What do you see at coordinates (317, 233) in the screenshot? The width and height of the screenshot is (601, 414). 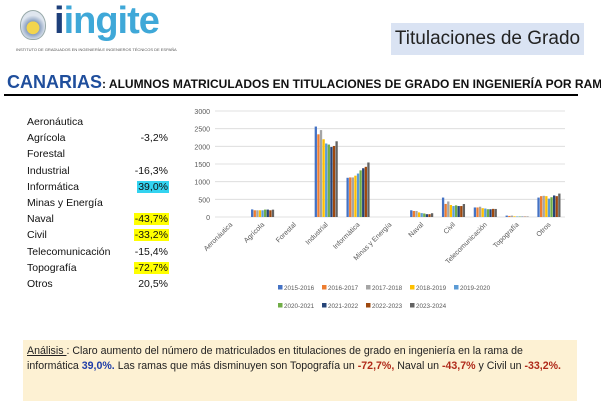 I see `x-tick-label: Industrial` at bounding box center [317, 233].